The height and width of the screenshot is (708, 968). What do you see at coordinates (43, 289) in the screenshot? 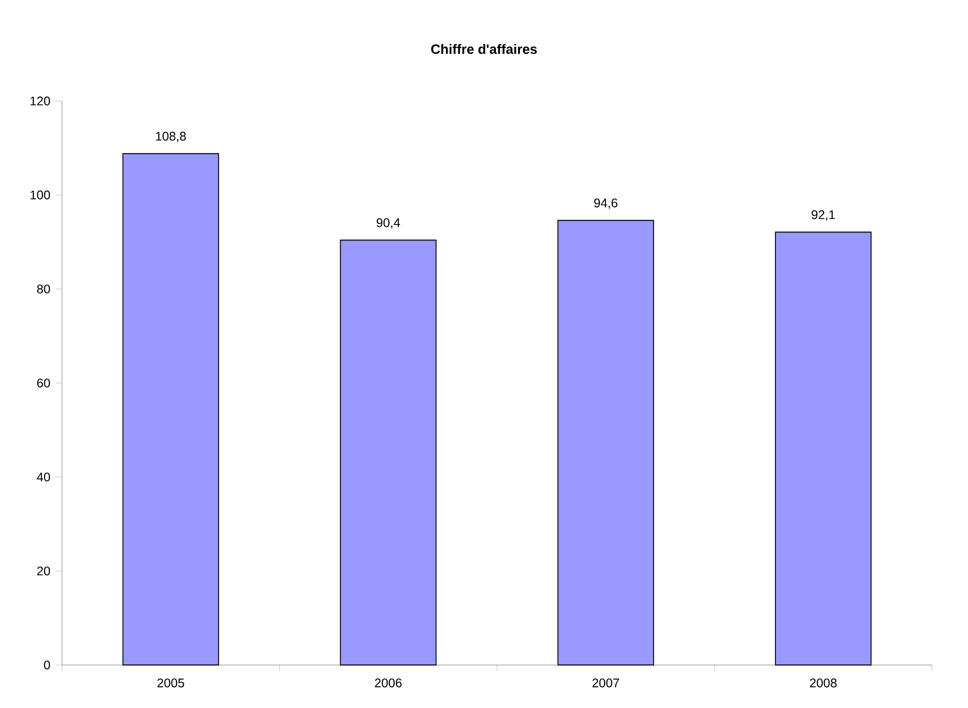
I see `y-tick-label: 80` at bounding box center [43, 289].